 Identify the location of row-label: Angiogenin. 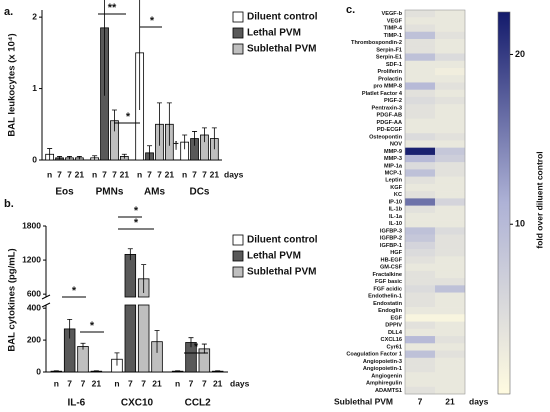
(386, 376).